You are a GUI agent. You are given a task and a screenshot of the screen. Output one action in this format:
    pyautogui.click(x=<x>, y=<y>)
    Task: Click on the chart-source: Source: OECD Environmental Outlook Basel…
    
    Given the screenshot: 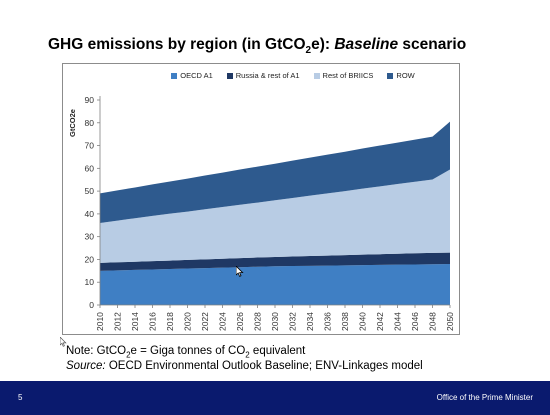 What is the action you would take?
    pyautogui.click(x=244, y=366)
    